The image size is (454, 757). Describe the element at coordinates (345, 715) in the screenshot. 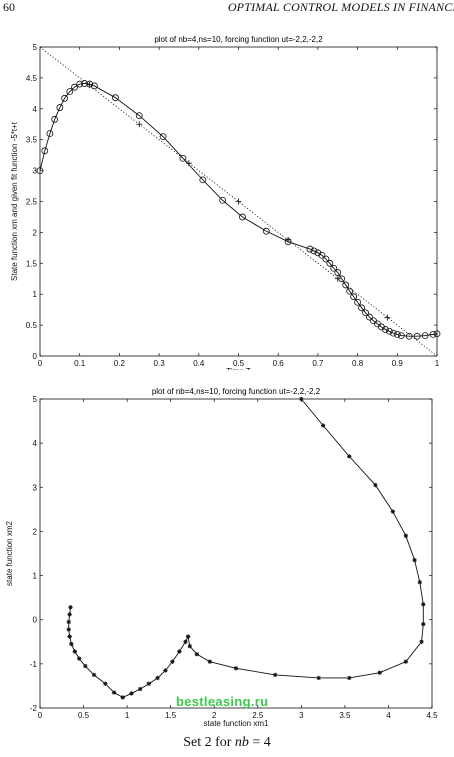

I see `x-tick-label: 3.5` at that location.